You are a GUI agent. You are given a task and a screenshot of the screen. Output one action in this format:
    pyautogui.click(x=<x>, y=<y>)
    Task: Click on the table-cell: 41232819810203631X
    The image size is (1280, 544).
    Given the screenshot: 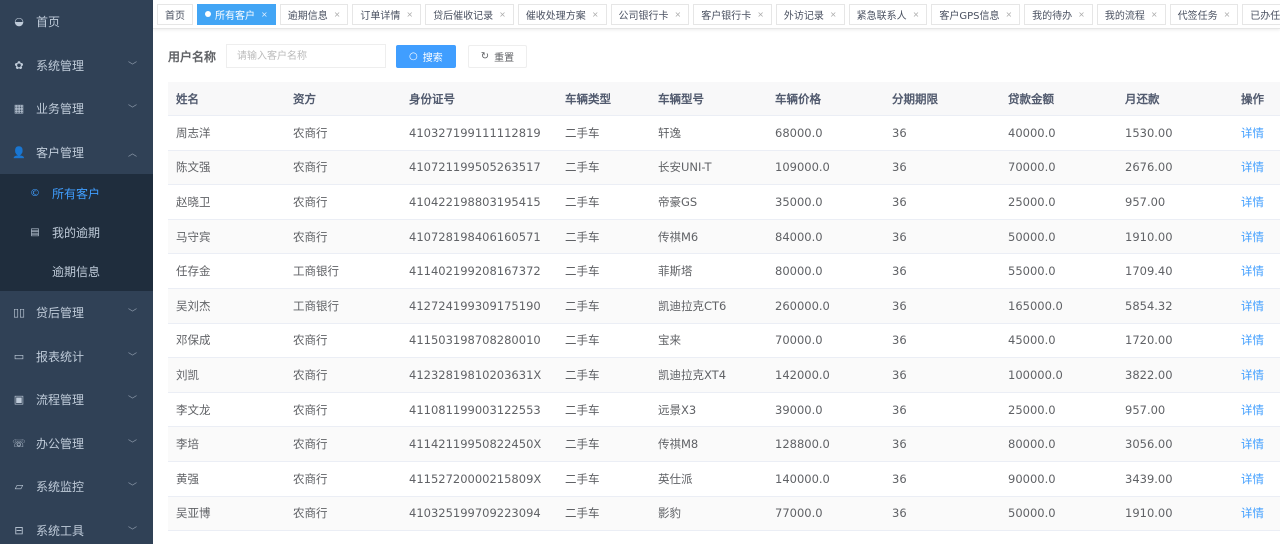 What is the action you would take?
    pyautogui.click(x=475, y=374)
    